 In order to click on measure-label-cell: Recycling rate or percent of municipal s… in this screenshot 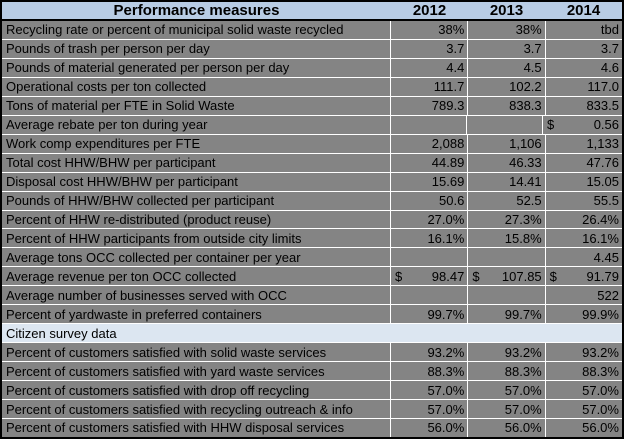, I will do `click(196, 30)`.